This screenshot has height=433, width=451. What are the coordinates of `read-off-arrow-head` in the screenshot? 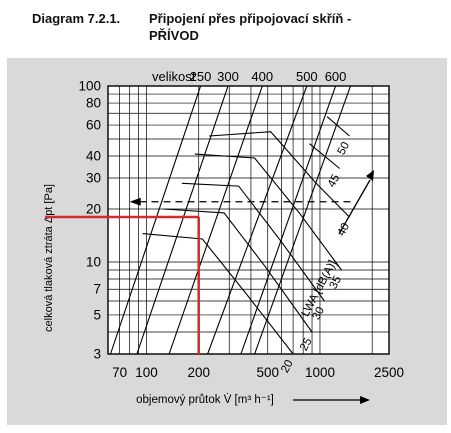 It's located at (135, 201).